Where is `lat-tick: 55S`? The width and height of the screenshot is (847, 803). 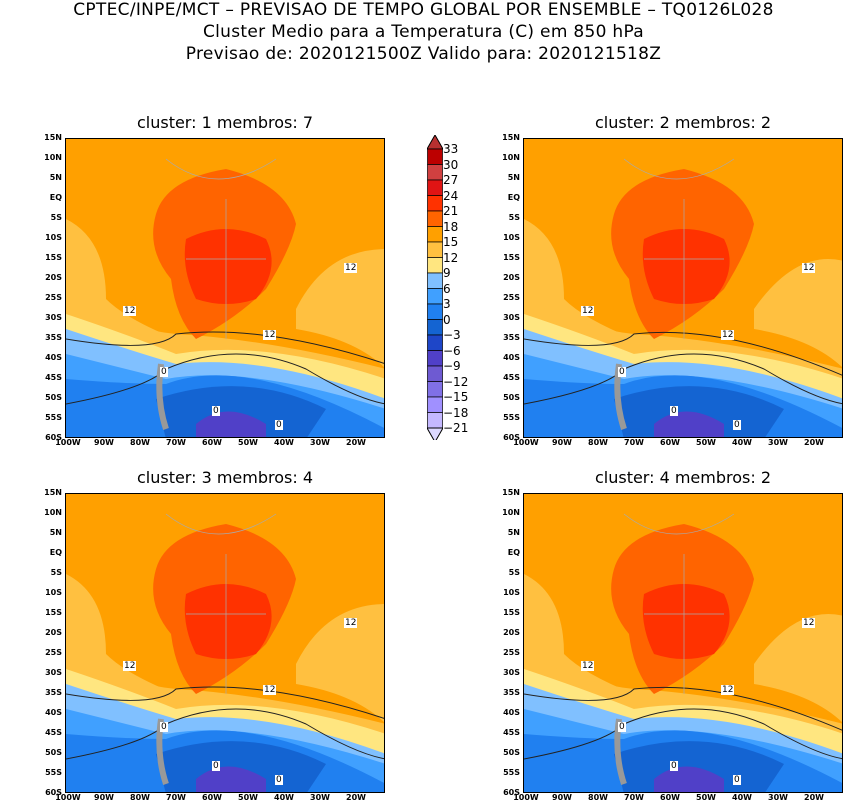
lat-tick: 55S is located at coordinates (53, 772).